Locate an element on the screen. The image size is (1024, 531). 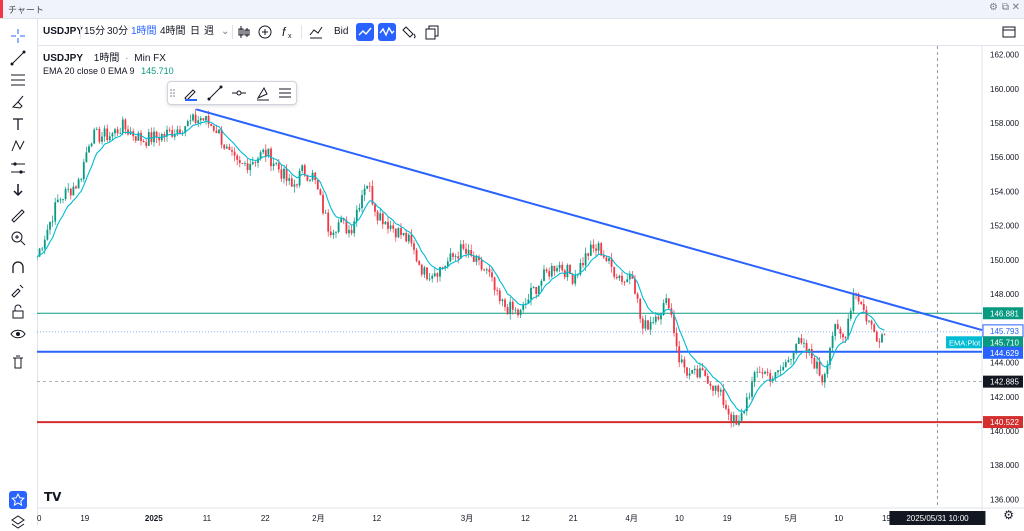
legend-symbol: USDJPY is located at coordinates (63, 58).